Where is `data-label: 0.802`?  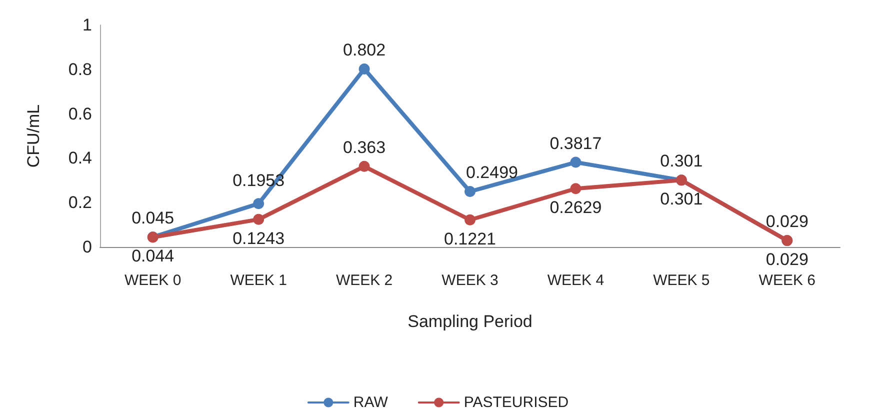 data-label: 0.802 is located at coordinates (364, 50).